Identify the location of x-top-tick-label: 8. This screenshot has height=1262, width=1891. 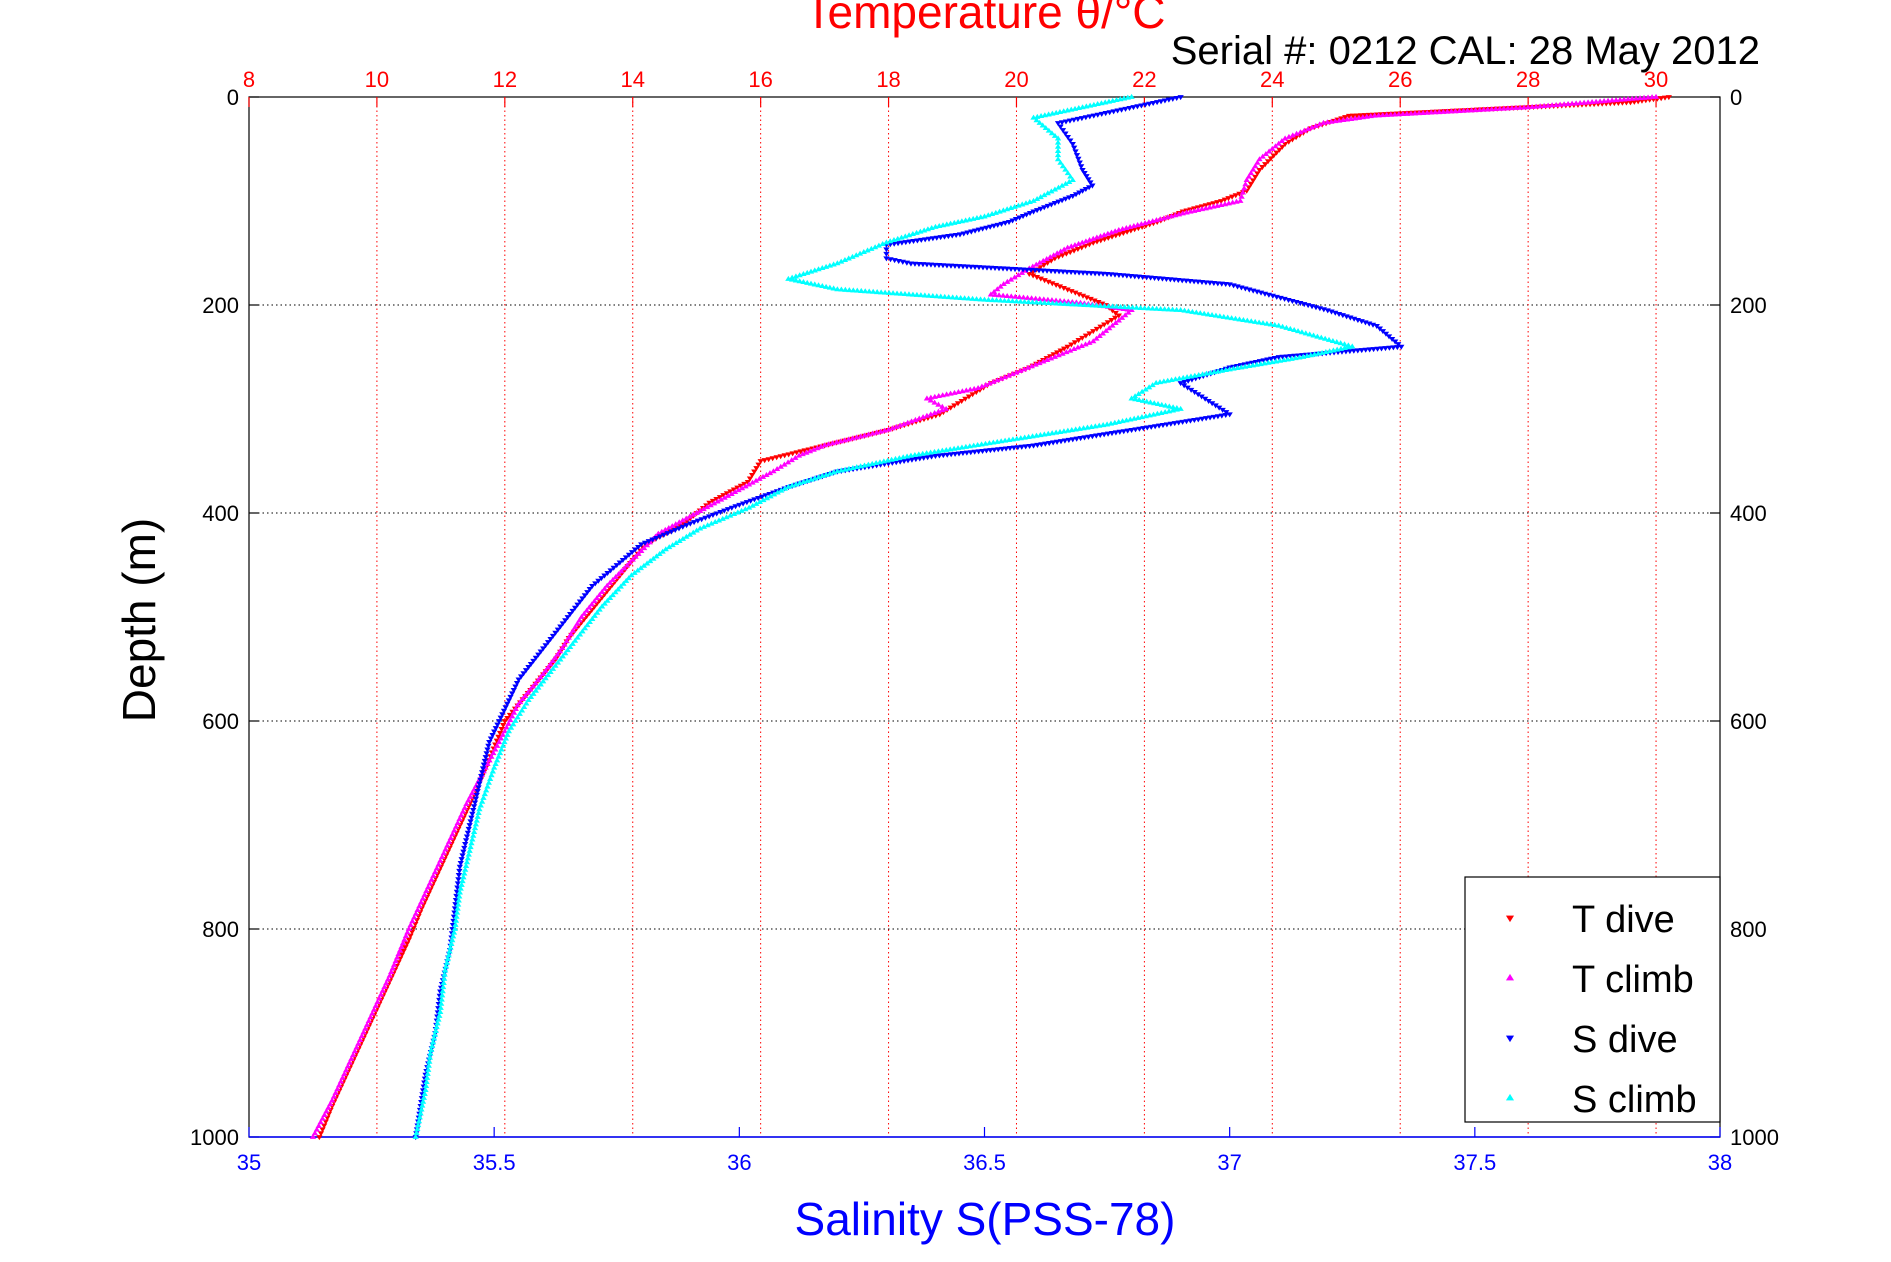
(249, 79).